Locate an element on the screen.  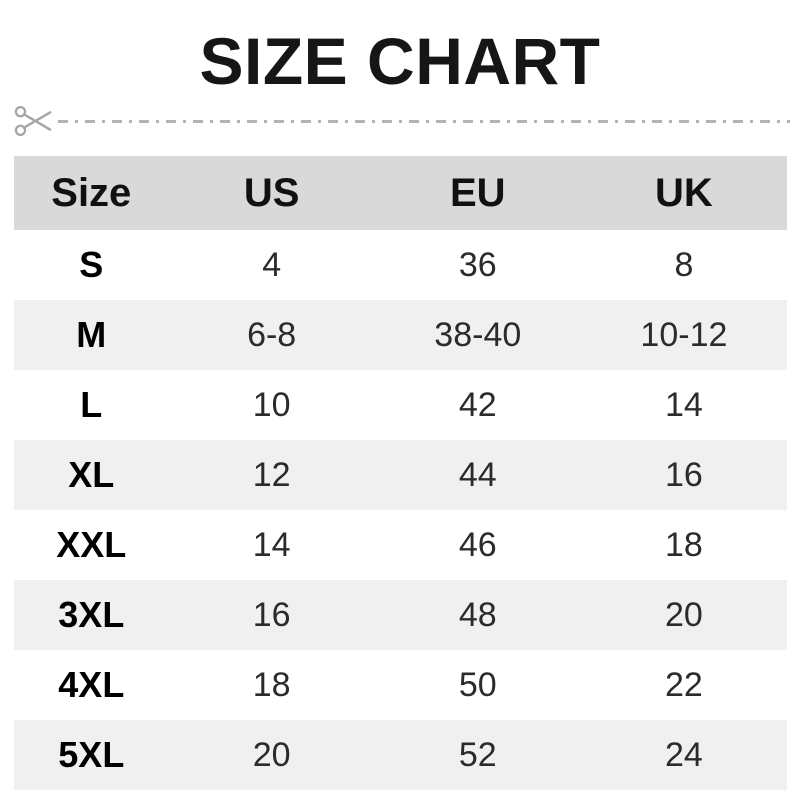
scissors-icon is located at coordinates (33, 121).